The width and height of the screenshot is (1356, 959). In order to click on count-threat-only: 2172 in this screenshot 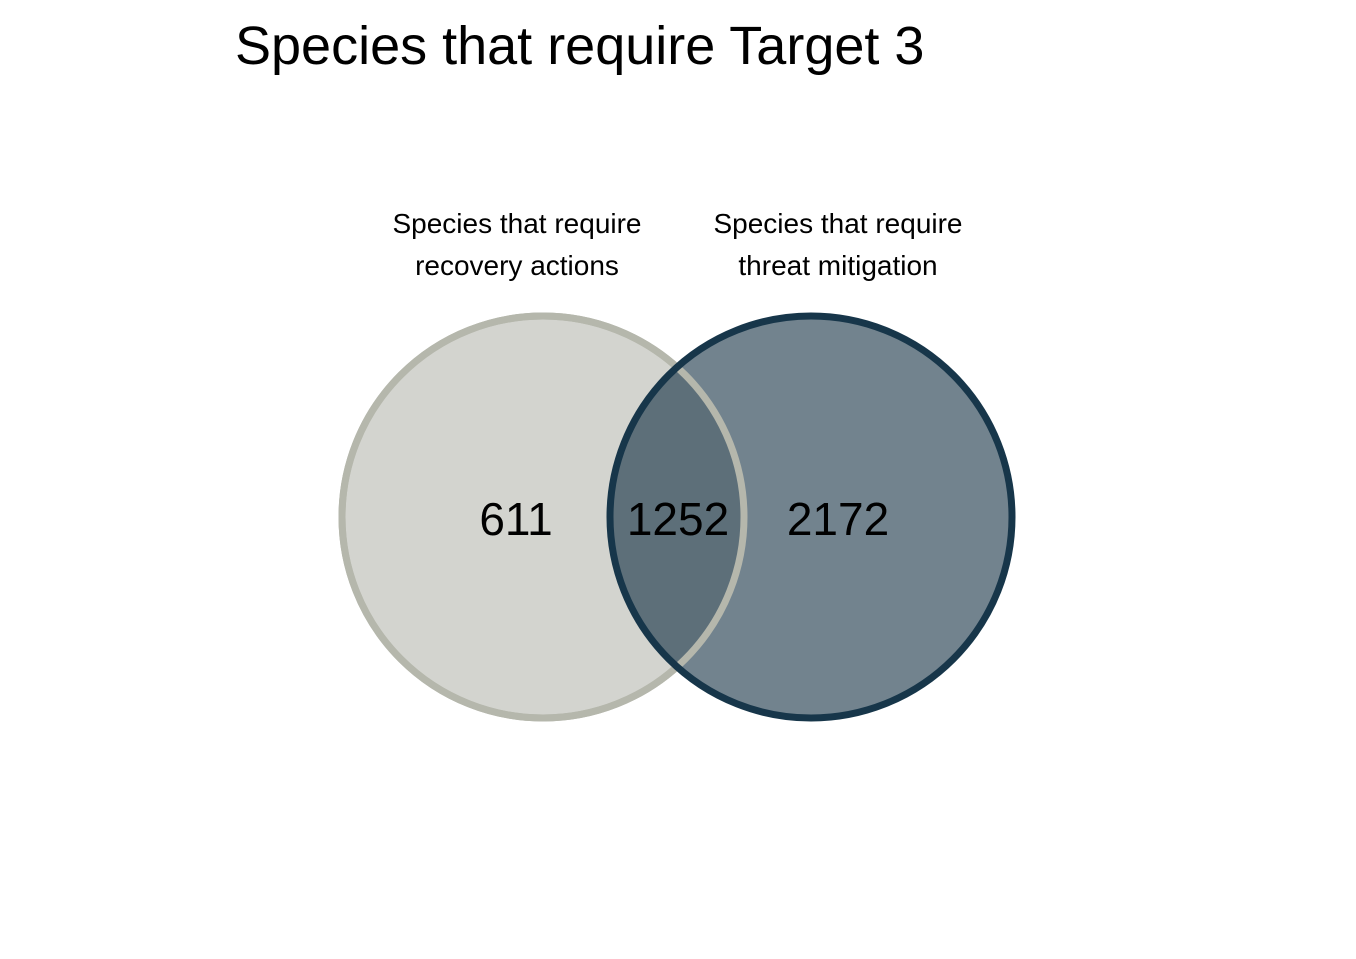, I will do `click(838, 519)`.